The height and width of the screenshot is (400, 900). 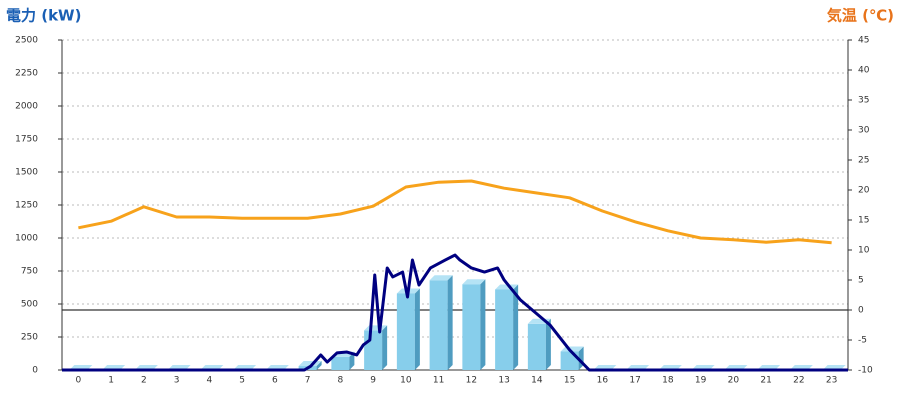 What do you see at coordinates (29, 338) in the screenshot?
I see `y-tick-label: 250` at bounding box center [29, 338].